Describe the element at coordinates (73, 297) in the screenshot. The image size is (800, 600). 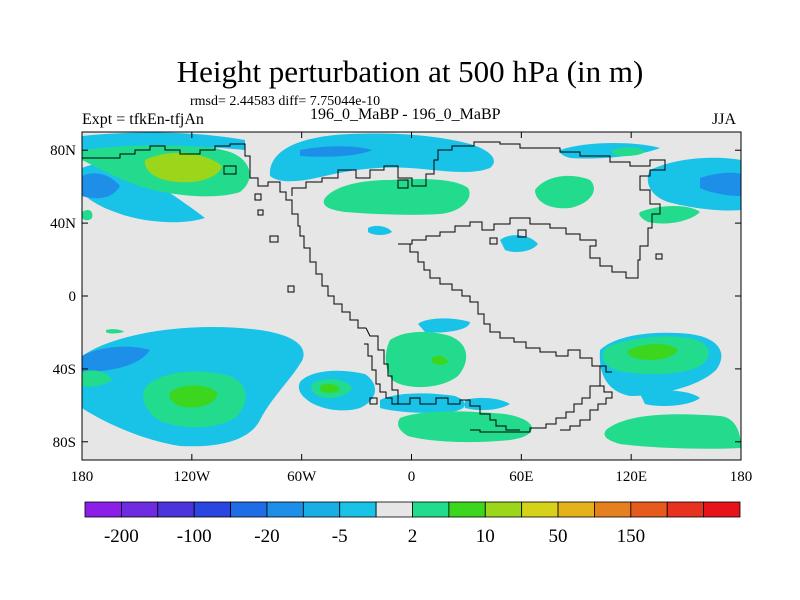
I see `lat-tick-label: 0` at that location.